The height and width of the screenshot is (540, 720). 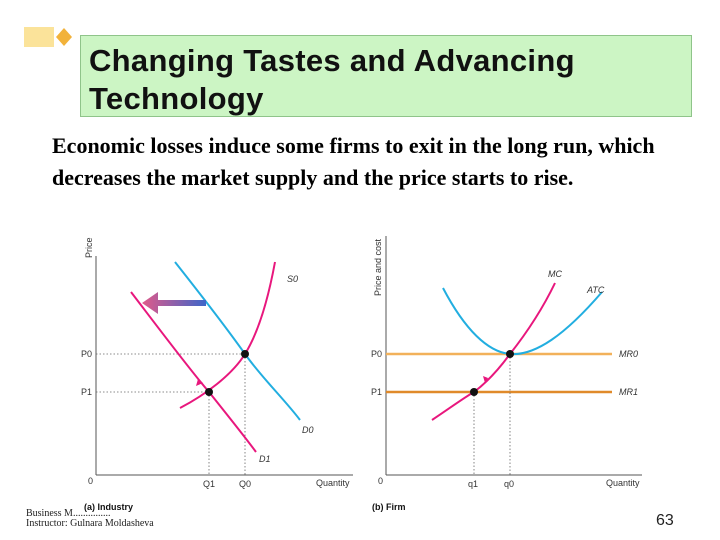 I want to click on firm-movement-arrow, so click(x=485, y=379).